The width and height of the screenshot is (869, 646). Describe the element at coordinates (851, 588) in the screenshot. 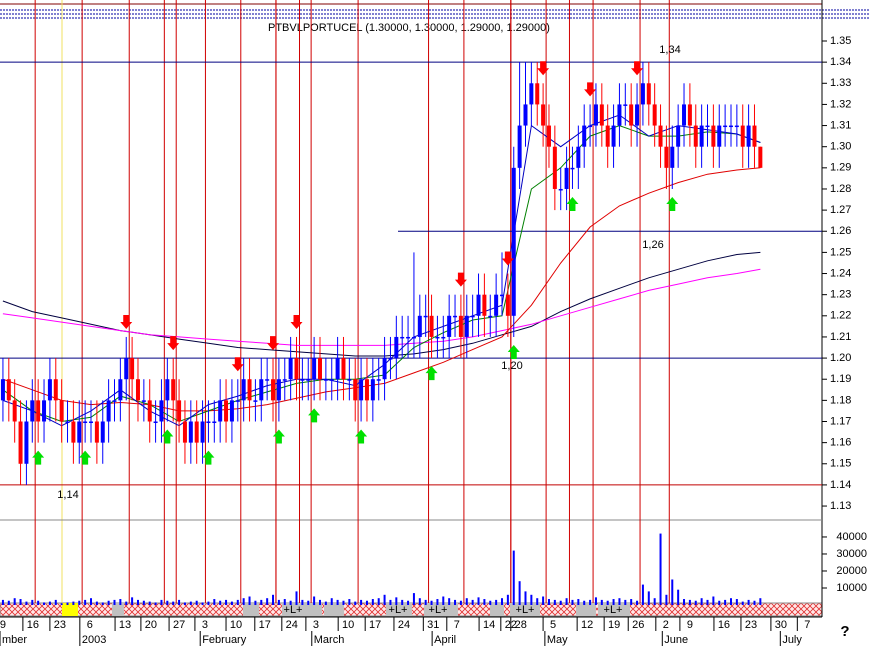

I see `volume-tick-label: 10000` at that location.